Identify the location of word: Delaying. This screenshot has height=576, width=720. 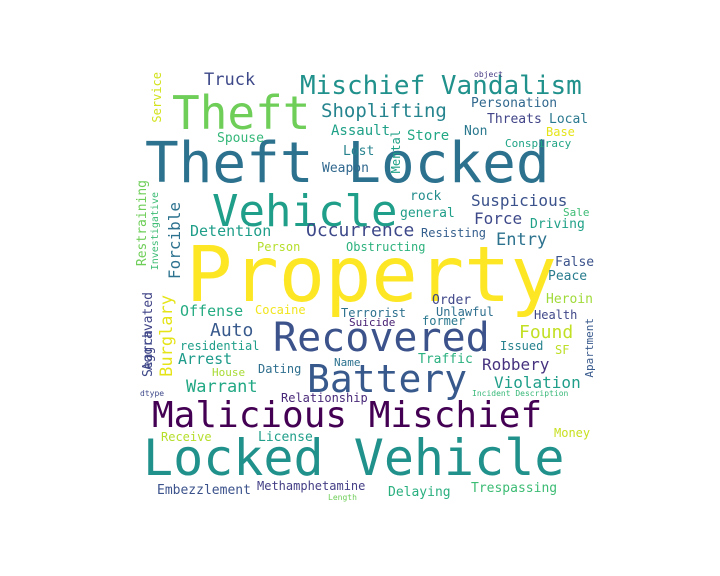
(419, 492).